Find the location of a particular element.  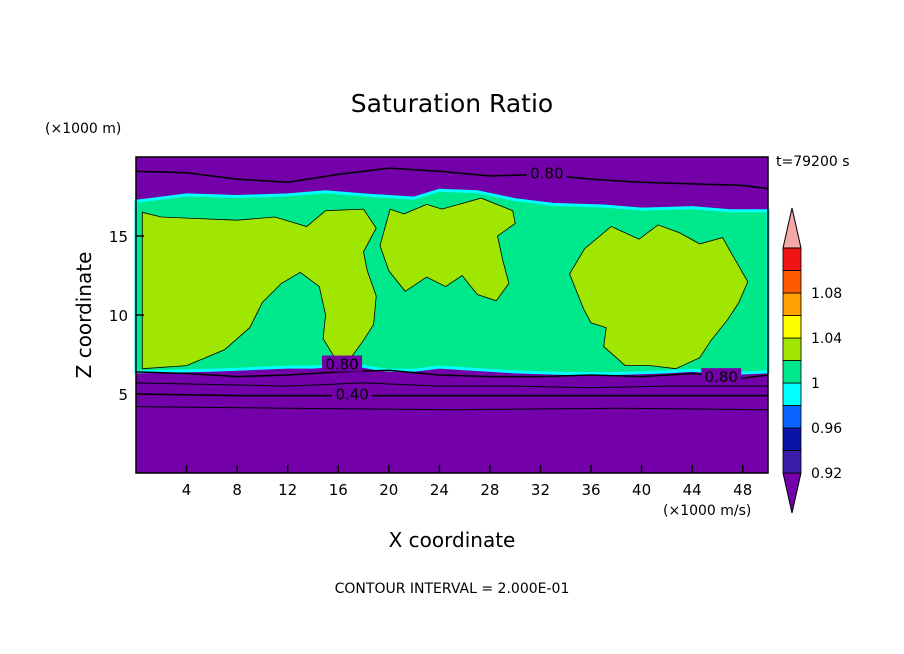

x-tick-label: 36 is located at coordinates (590, 490).